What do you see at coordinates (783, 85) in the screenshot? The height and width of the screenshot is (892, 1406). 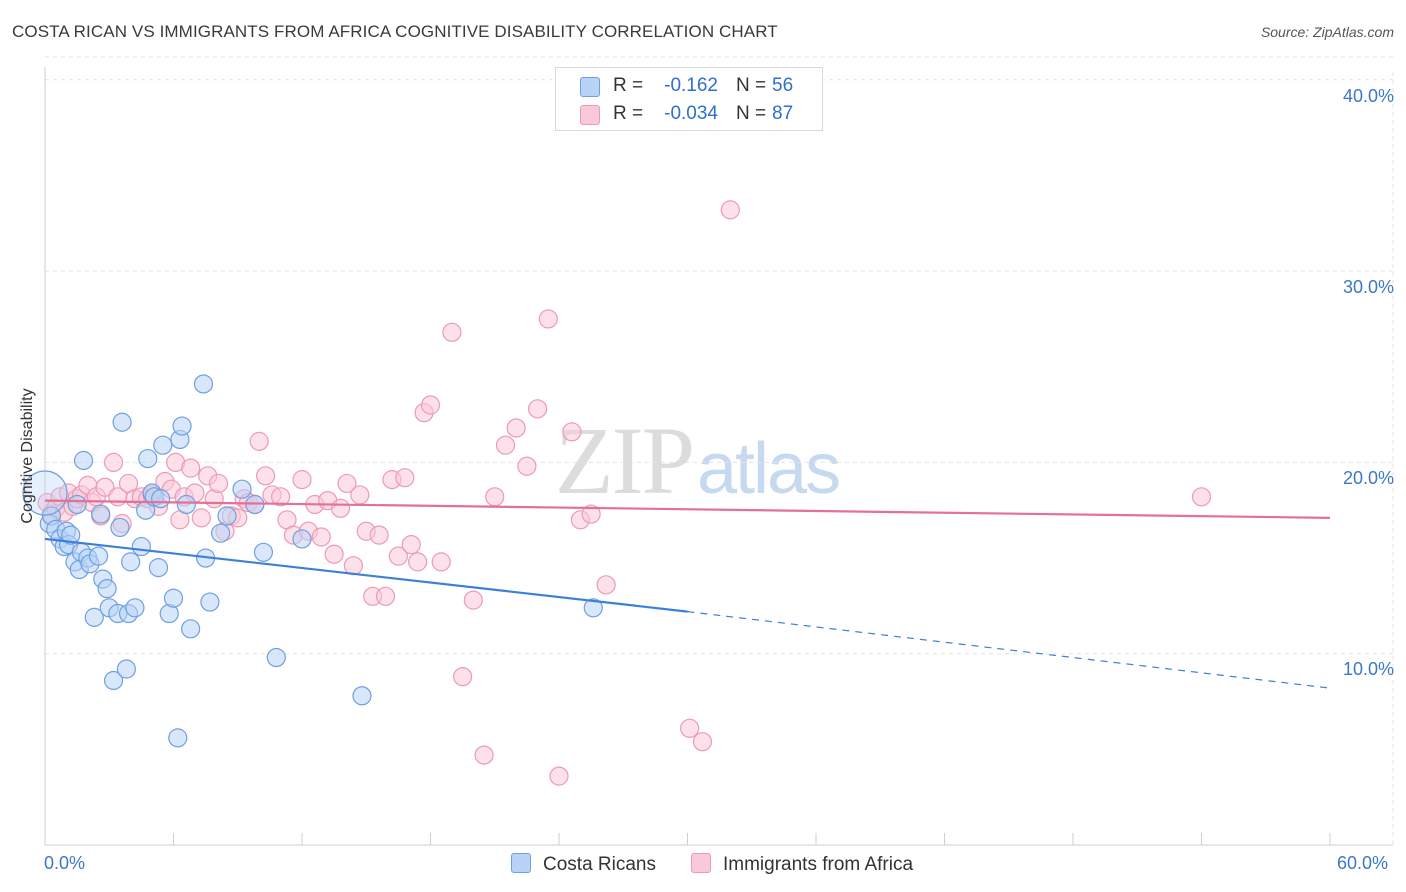 I see `legend-n-value: 56` at bounding box center [783, 85].